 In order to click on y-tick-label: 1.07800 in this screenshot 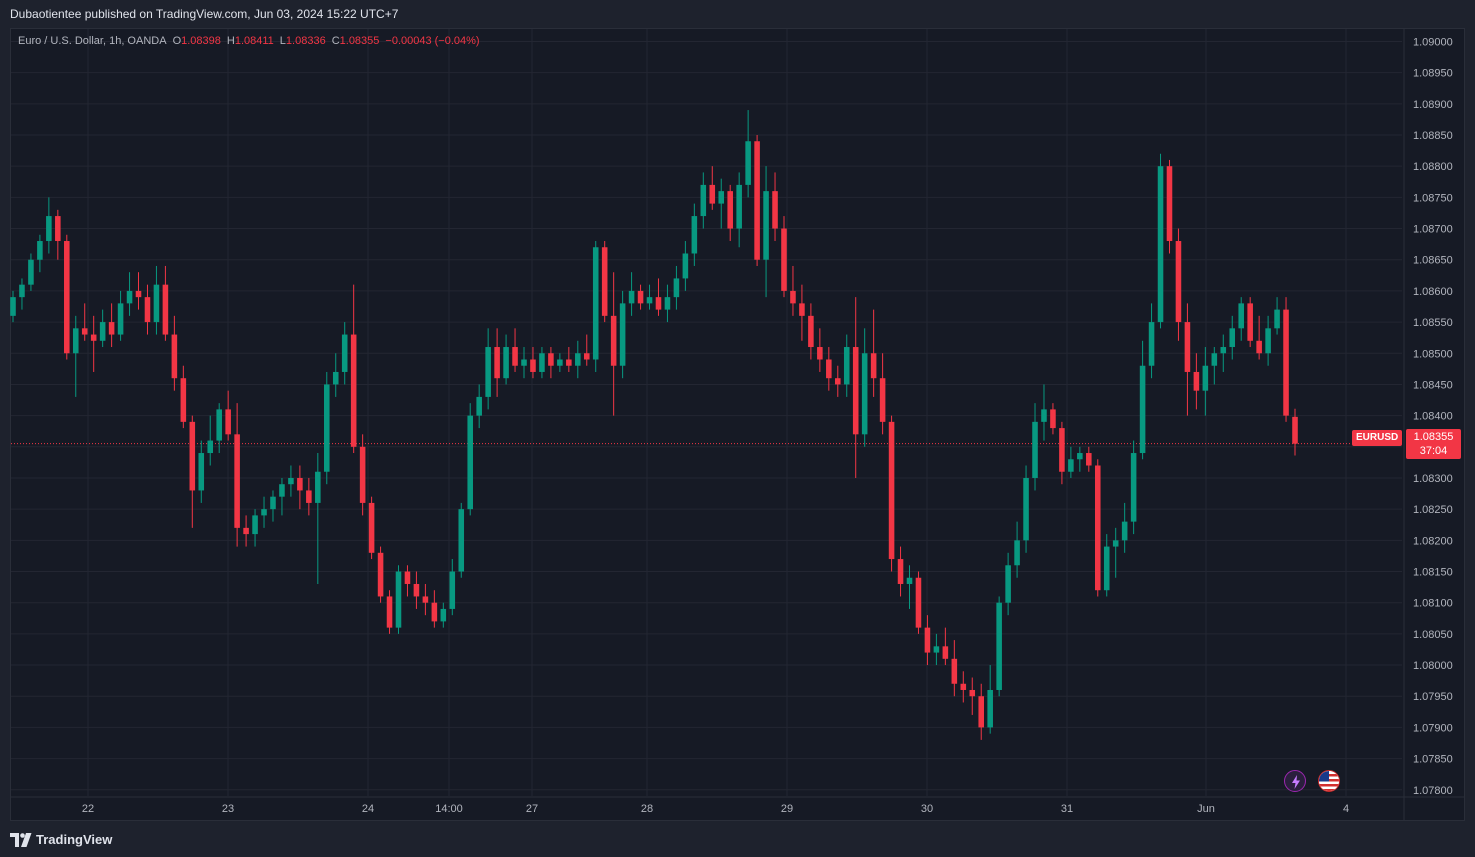, I will do `click(1433, 791)`.